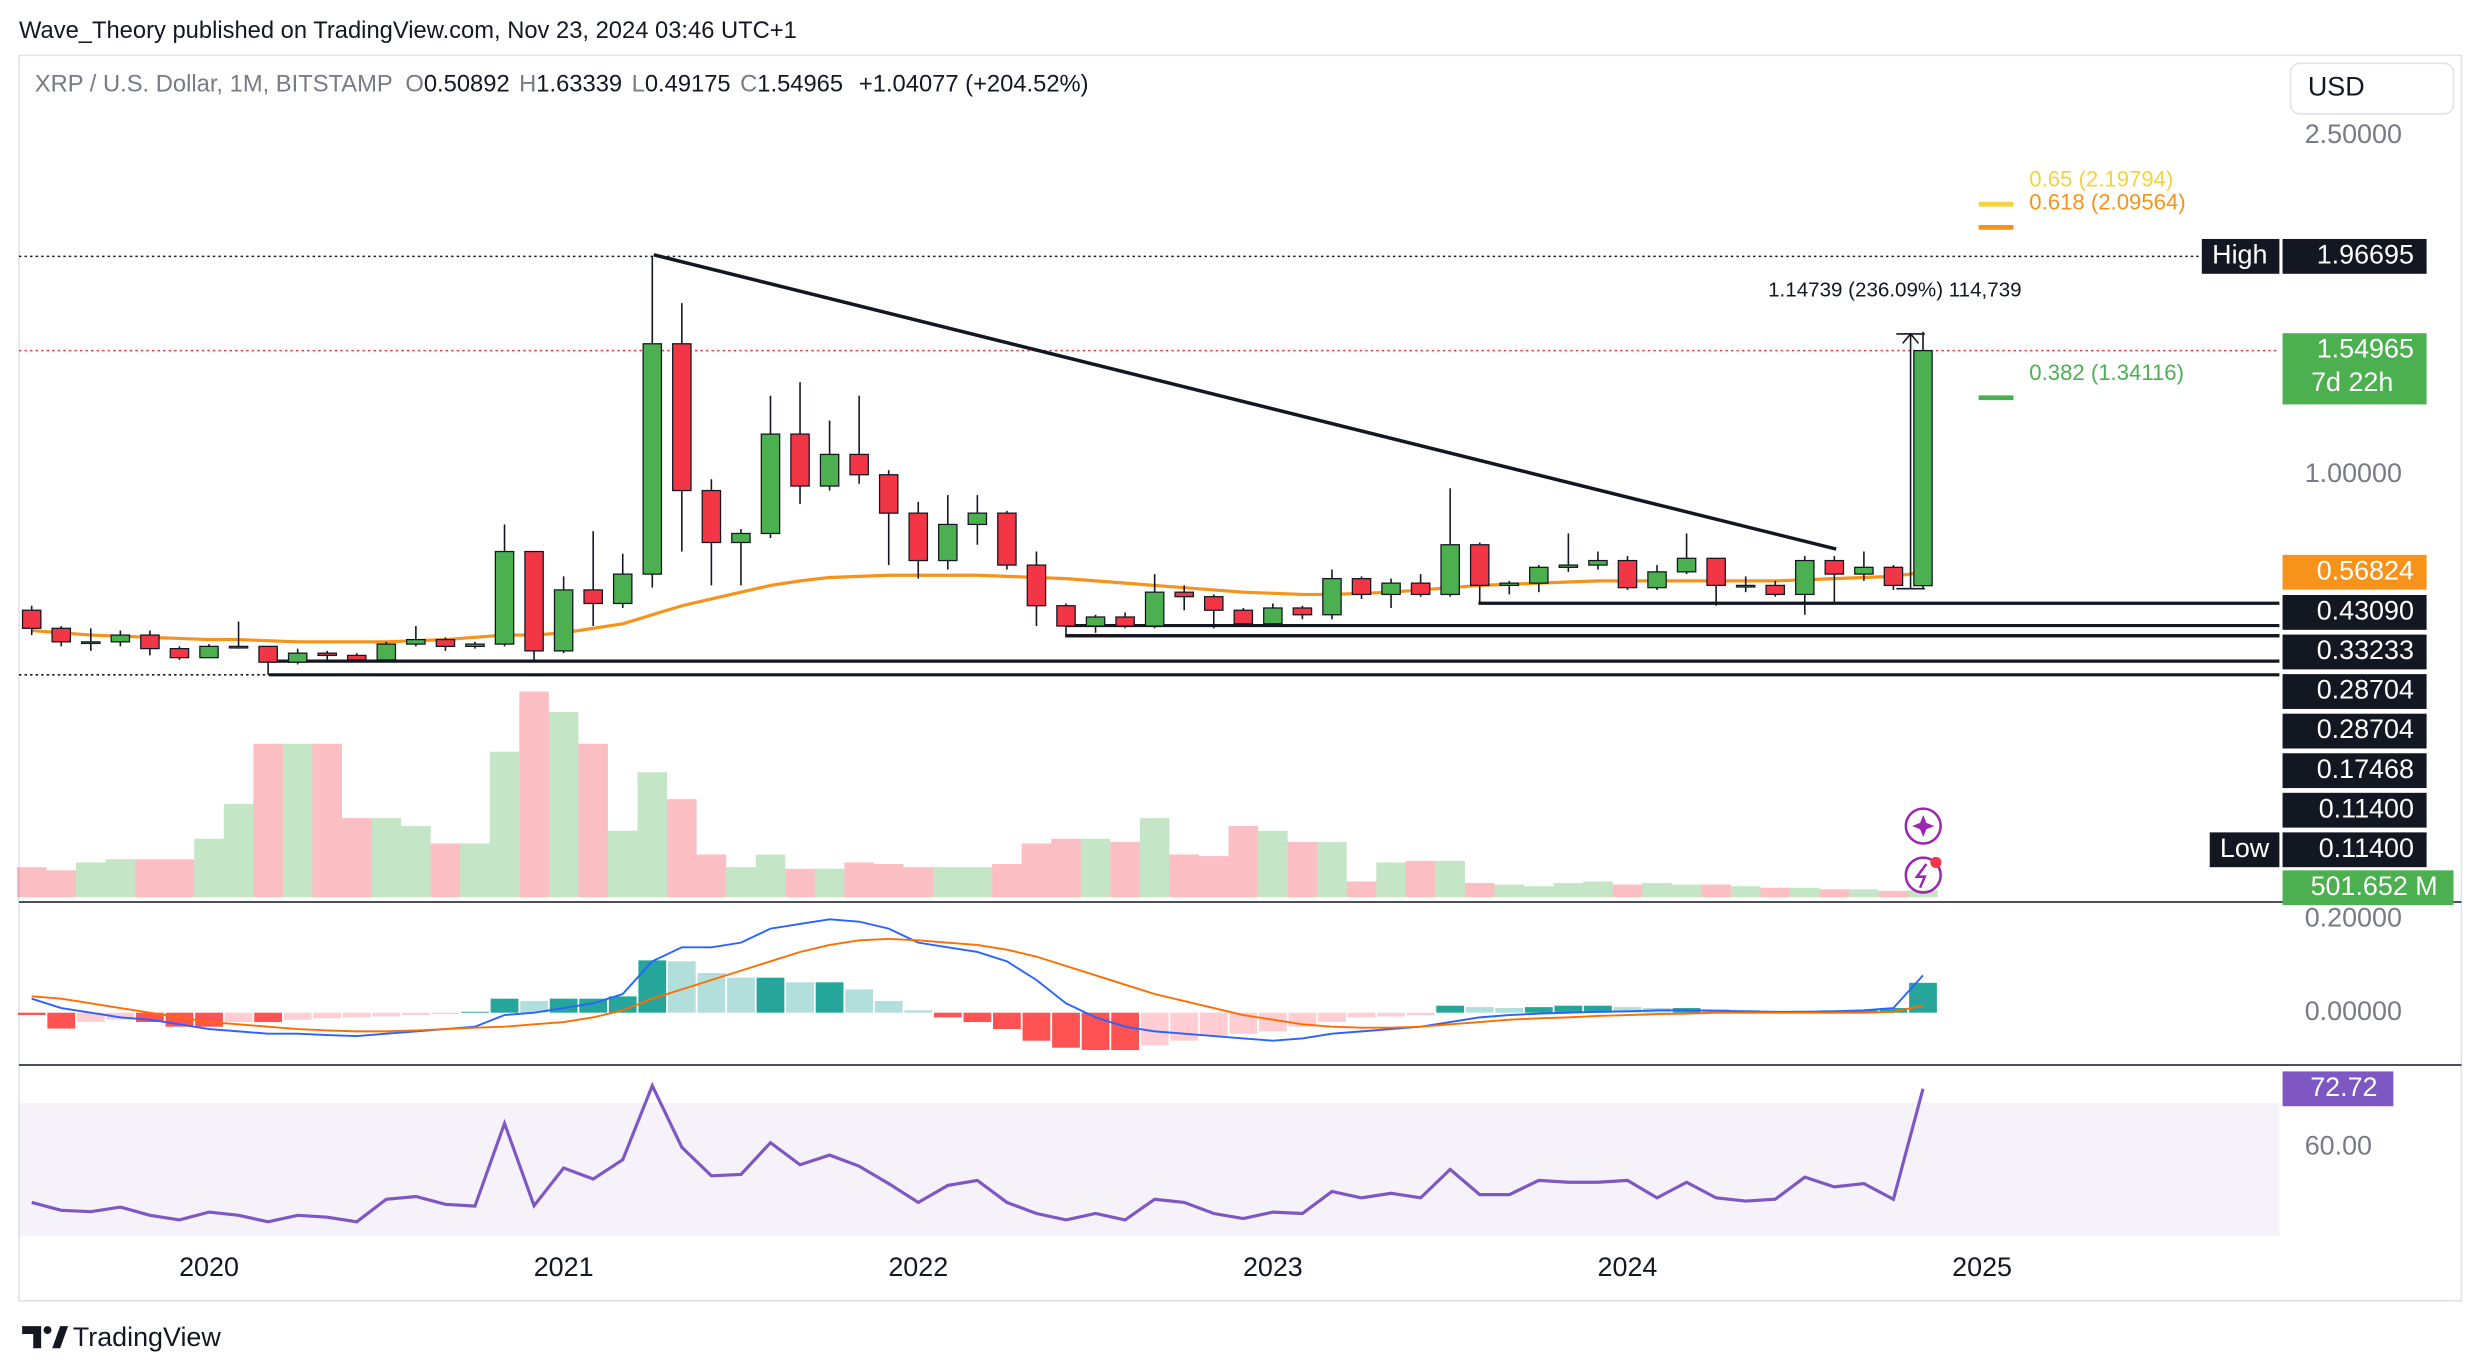 This screenshot has height=1372, width=2482. What do you see at coordinates (45, 1337) in the screenshot?
I see `tradingview-logo` at bounding box center [45, 1337].